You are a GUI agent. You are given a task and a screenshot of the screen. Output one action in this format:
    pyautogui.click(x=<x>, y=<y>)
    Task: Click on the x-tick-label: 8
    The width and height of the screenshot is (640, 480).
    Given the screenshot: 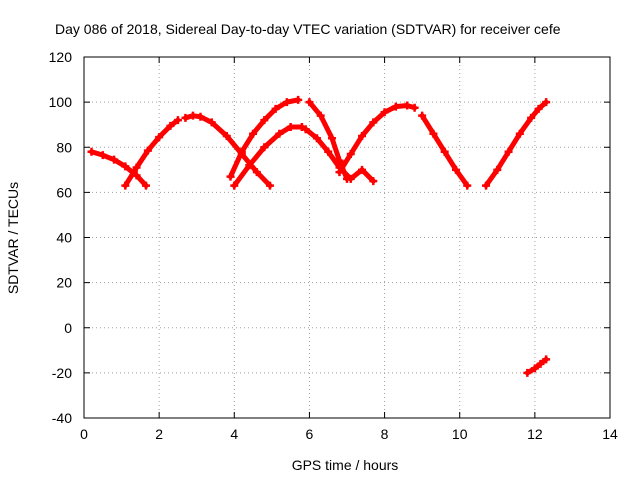 What is the action you would take?
    pyautogui.click(x=385, y=434)
    